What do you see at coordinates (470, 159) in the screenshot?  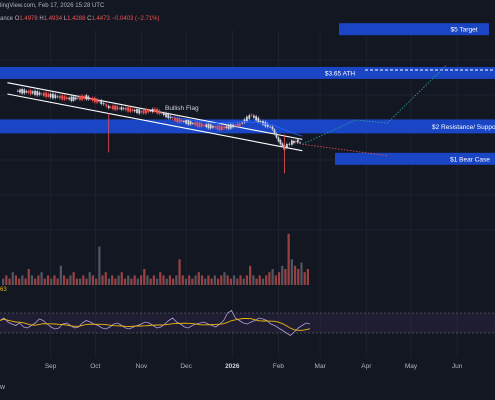 I see `level-label: $1 Bear Case` at bounding box center [470, 159].